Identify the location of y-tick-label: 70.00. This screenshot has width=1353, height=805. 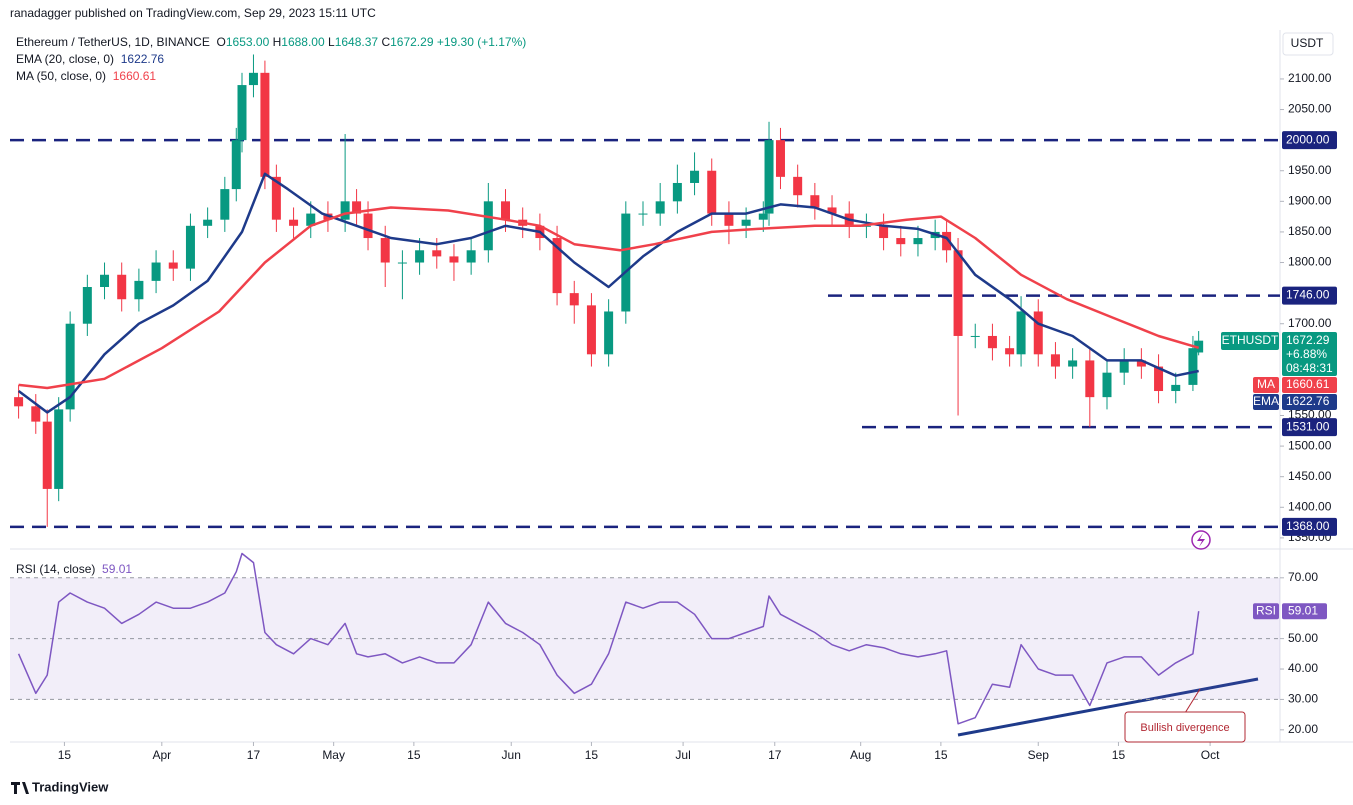
(1303, 577).